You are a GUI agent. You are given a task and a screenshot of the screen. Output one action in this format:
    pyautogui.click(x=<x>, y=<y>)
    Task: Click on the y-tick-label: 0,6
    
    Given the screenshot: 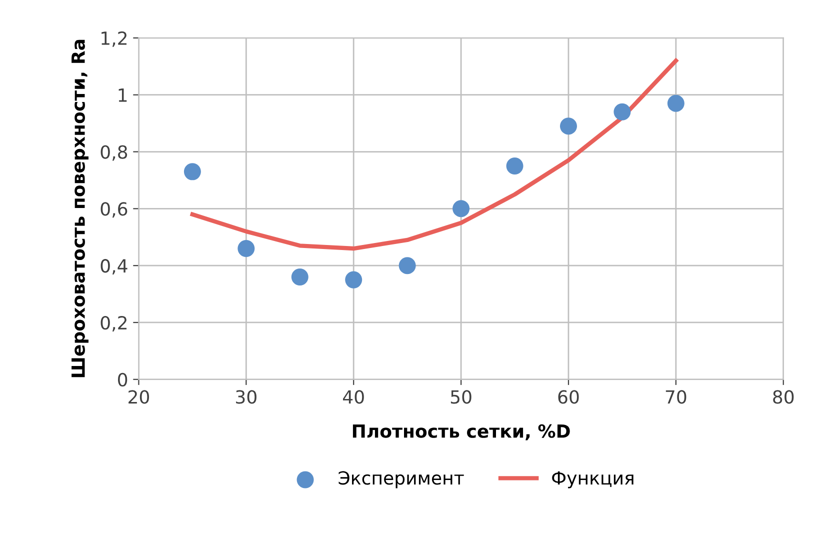 What is the action you would take?
    pyautogui.click(x=114, y=210)
    